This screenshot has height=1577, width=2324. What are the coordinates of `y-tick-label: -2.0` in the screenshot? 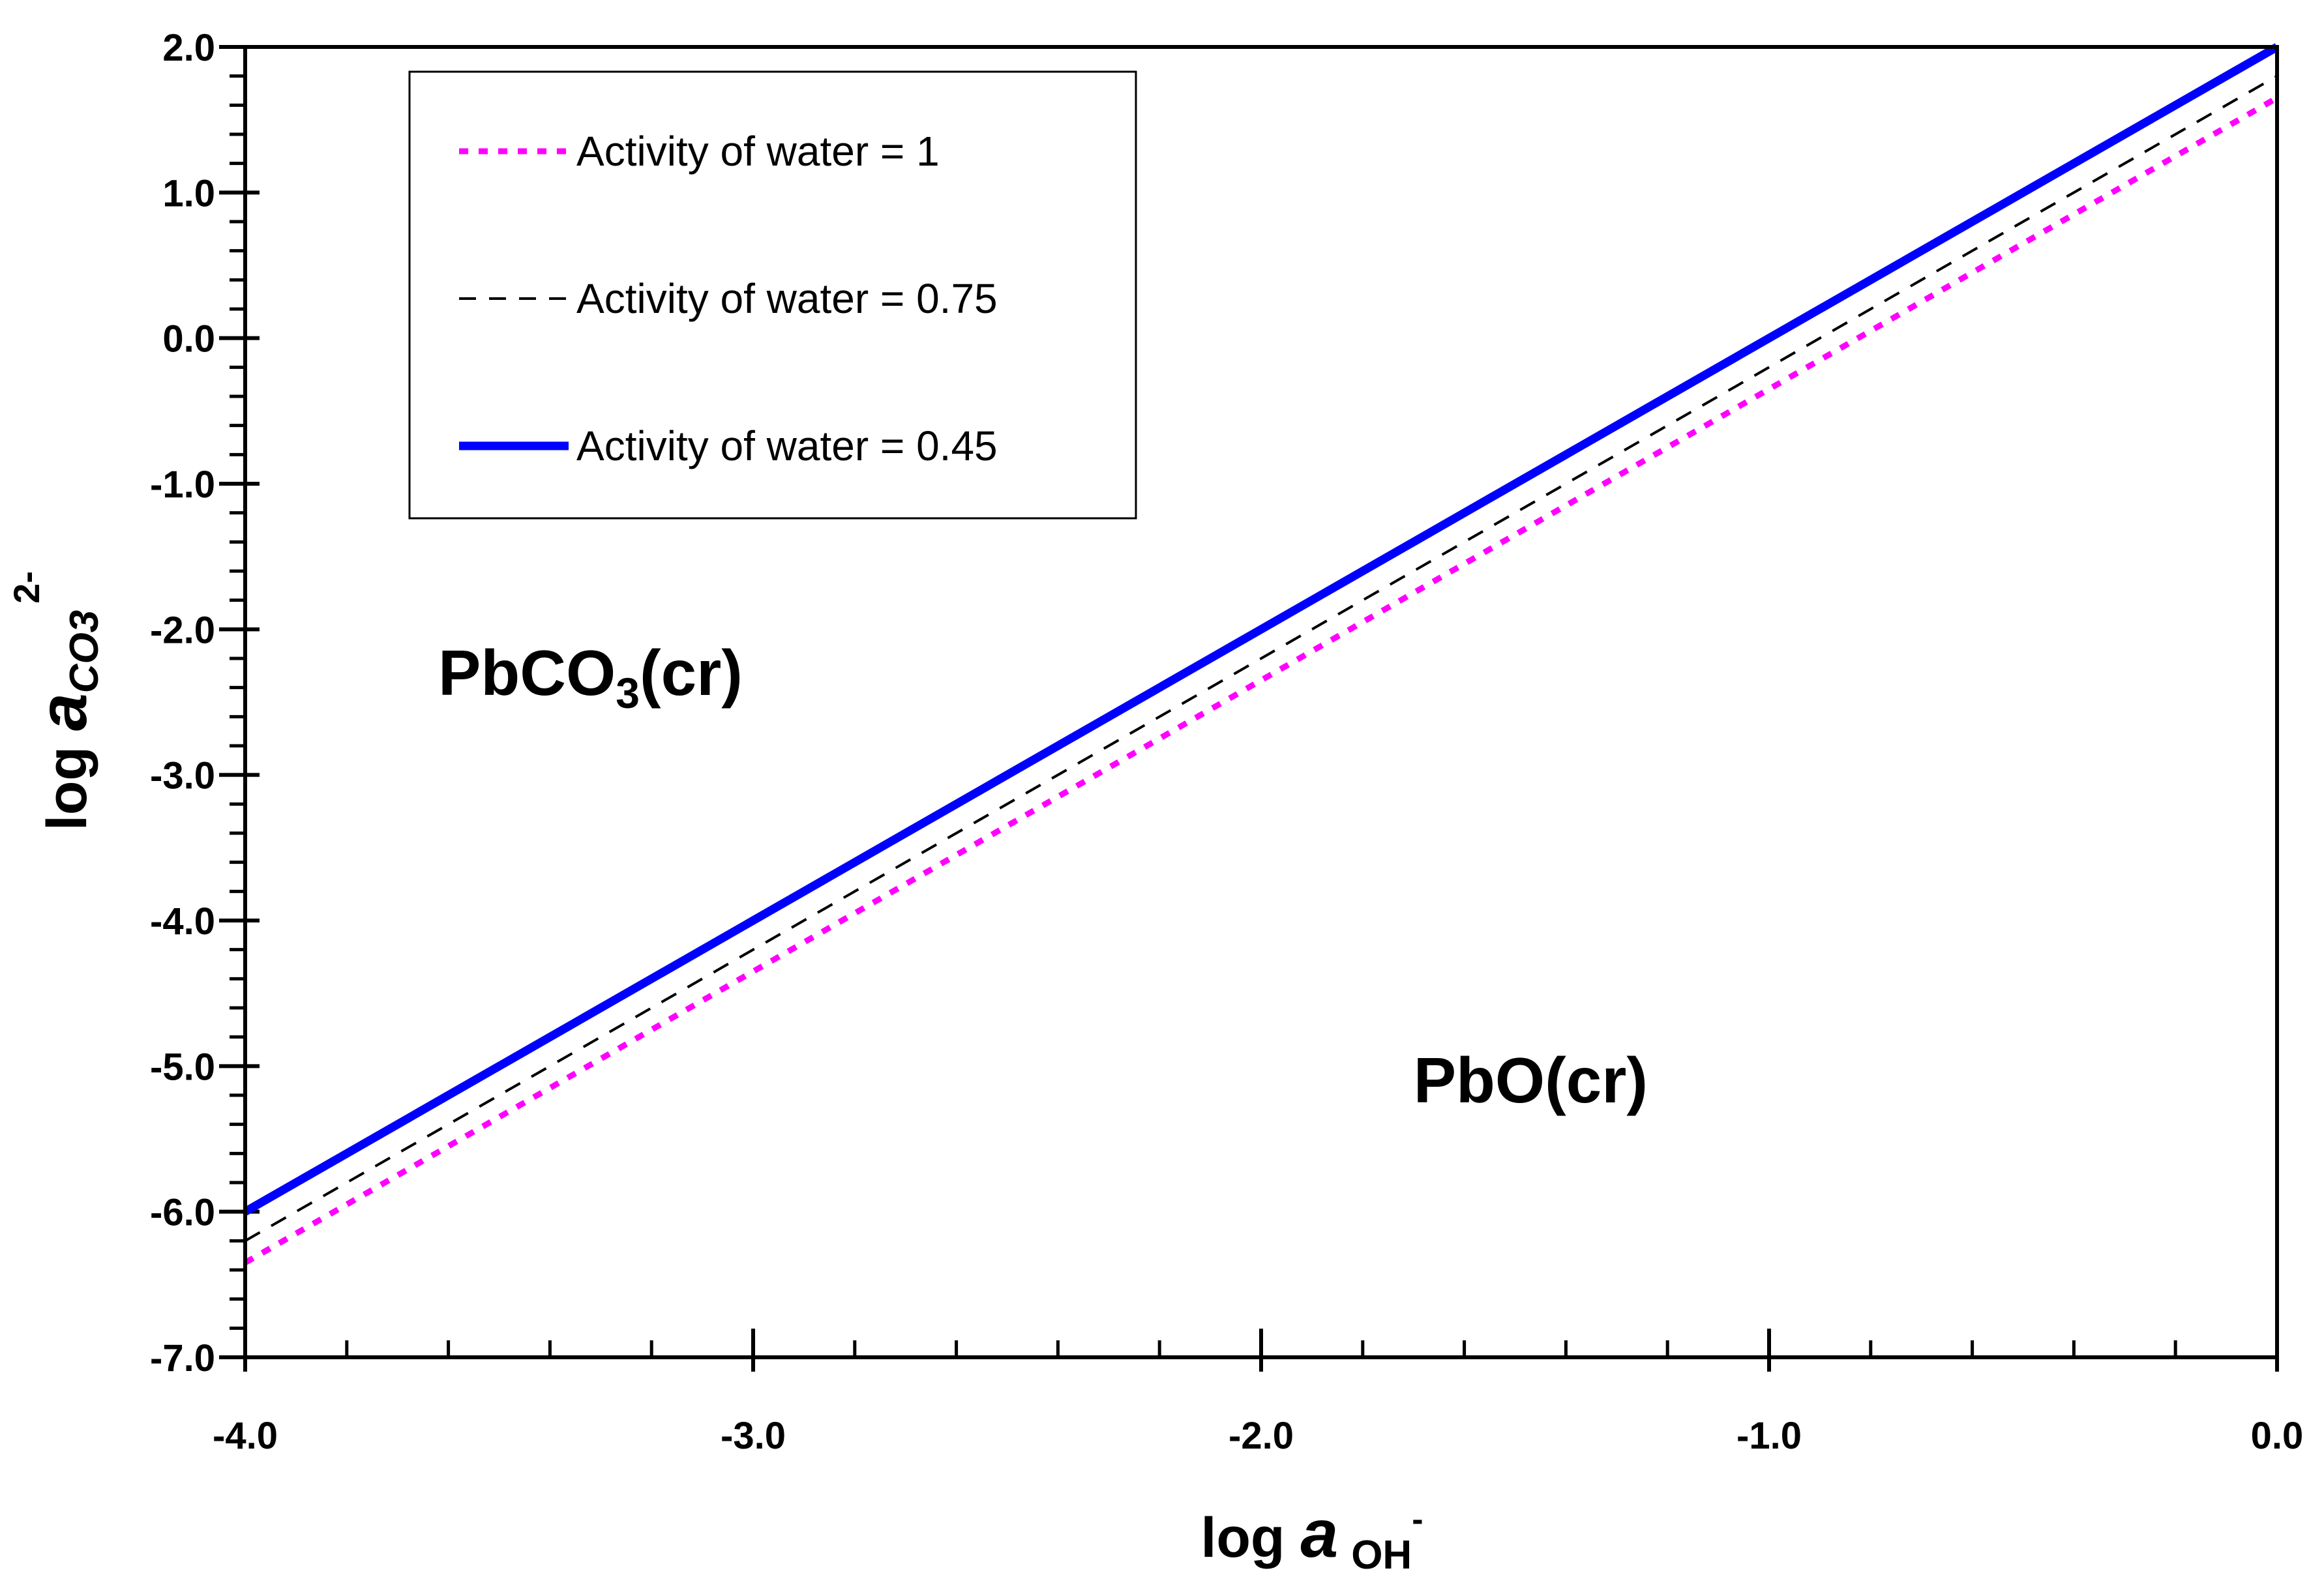 It's located at (183, 630).